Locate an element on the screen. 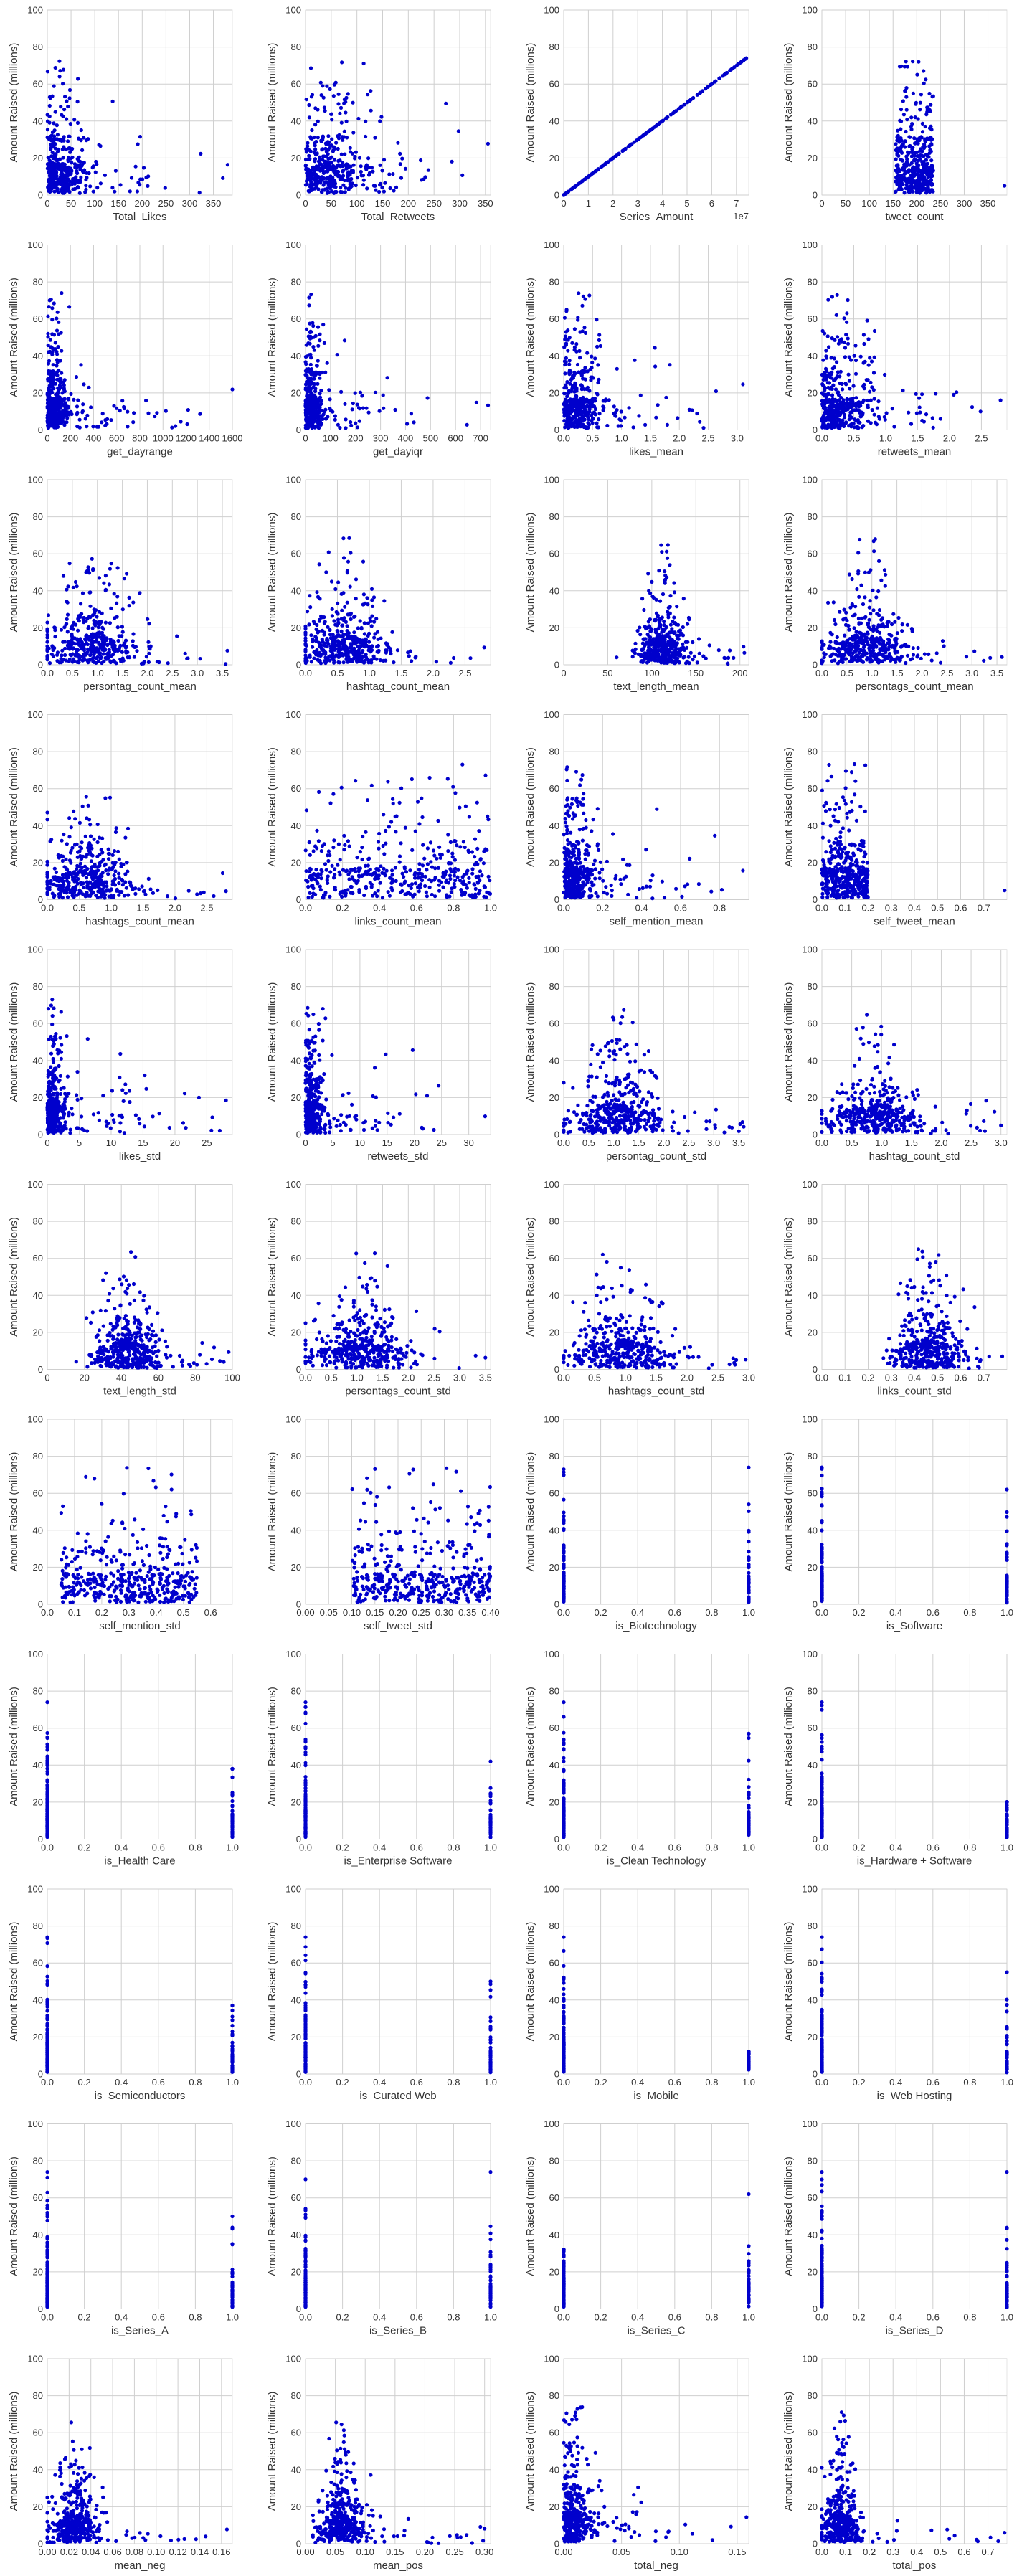 The image size is (1027, 2576). x-tick-label: 2.5 is located at coordinates (465, 673).